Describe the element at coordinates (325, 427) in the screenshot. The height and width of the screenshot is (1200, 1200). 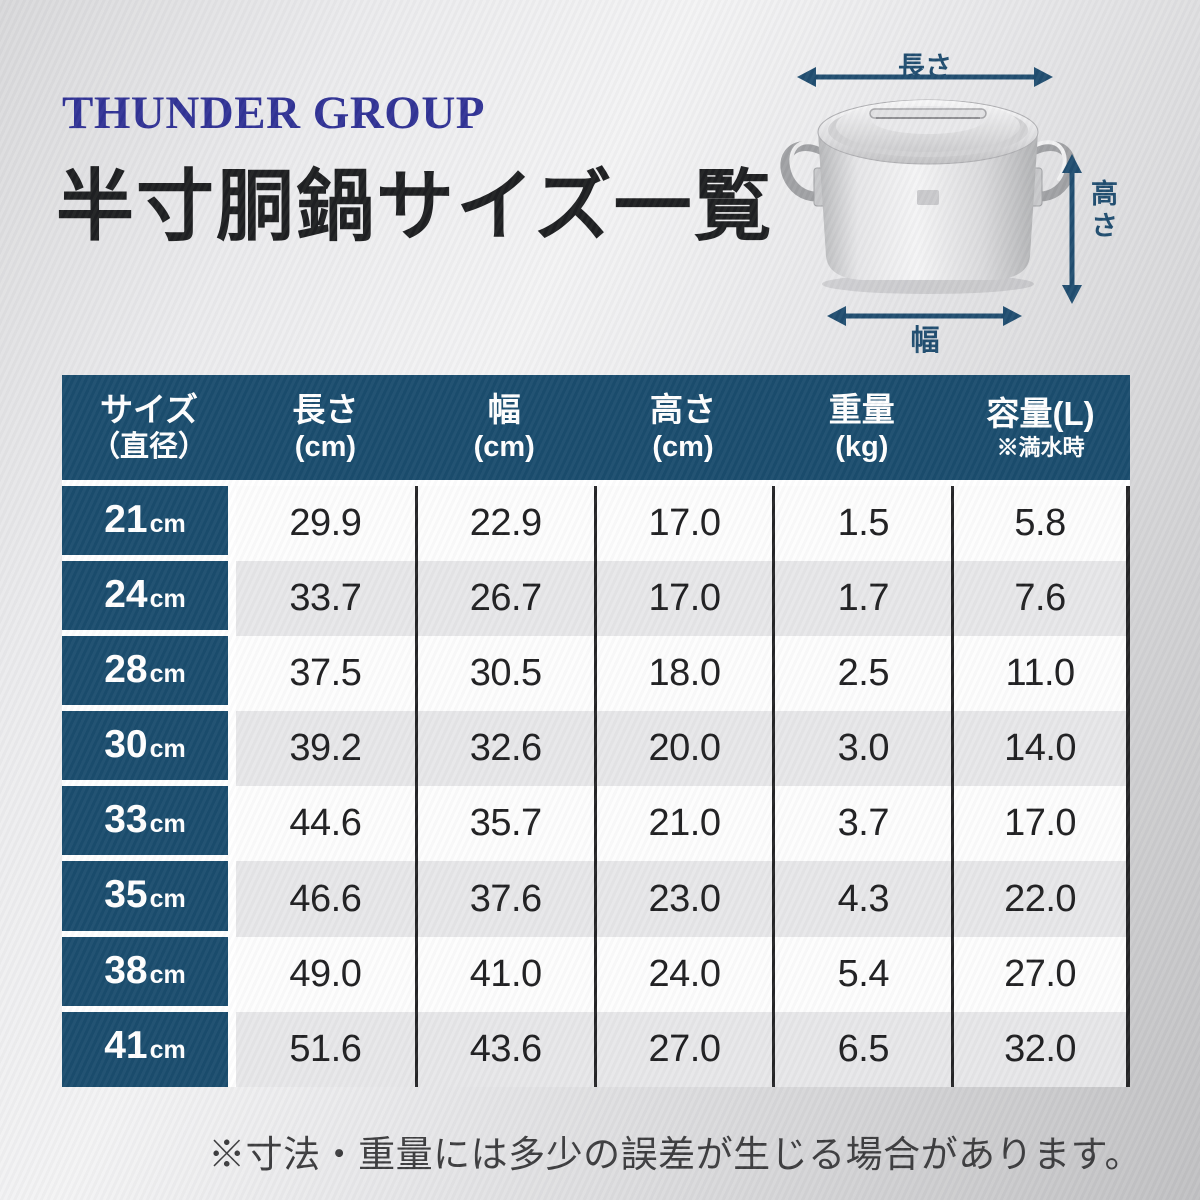
I see `header-length: 長さ (cm)` at that location.